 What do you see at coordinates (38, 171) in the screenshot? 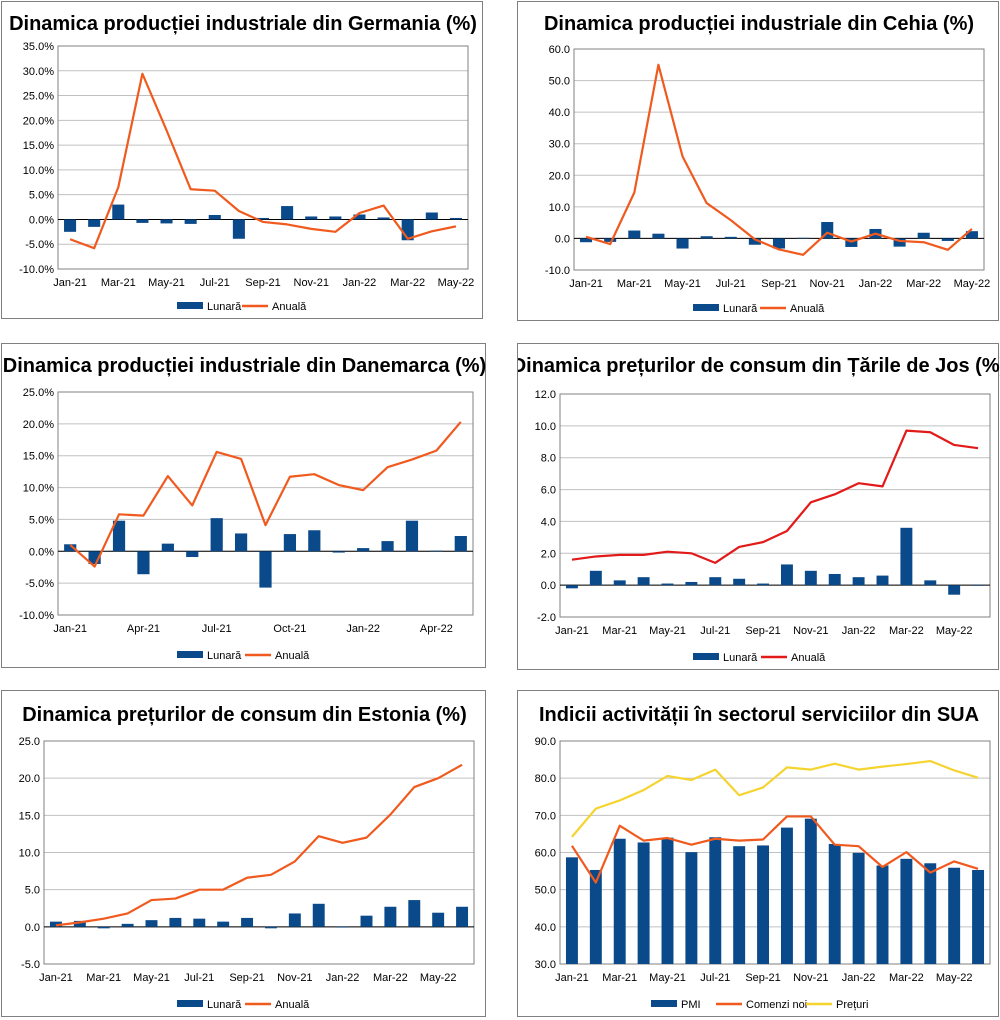
I see `y-tick-label: 10.0%` at bounding box center [38, 171].